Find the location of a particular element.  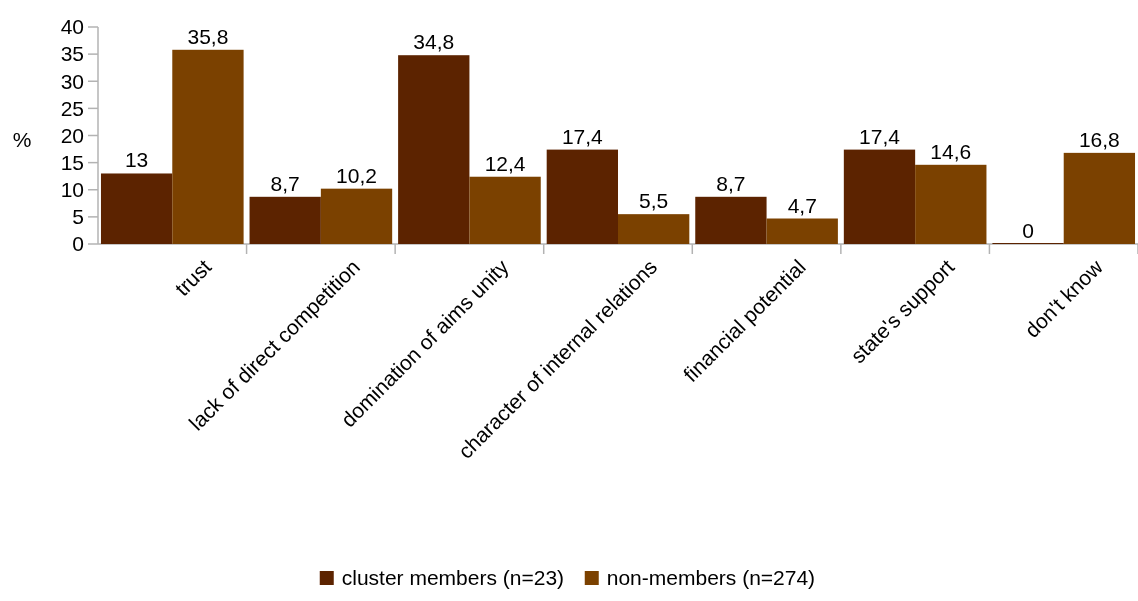

data-label: 0 is located at coordinates (1028, 230).